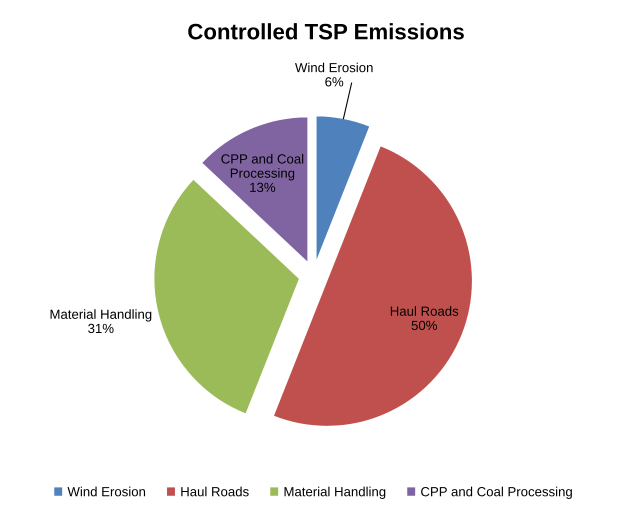 This screenshot has width=627, height=516. Describe the element at coordinates (263, 187) in the screenshot. I see `data-label: 13%` at that location.